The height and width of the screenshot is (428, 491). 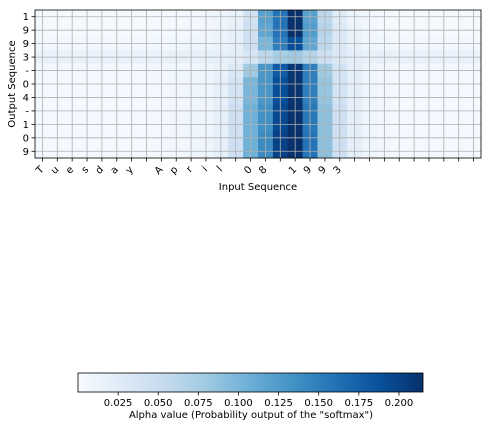 What do you see at coordinates (258, 400) in the screenshot?
I see `colorbar-ticks: 0.025 0.050 0.075 0.100 0.125 0.150 0.175 0.200` at bounding box center [258, 400].